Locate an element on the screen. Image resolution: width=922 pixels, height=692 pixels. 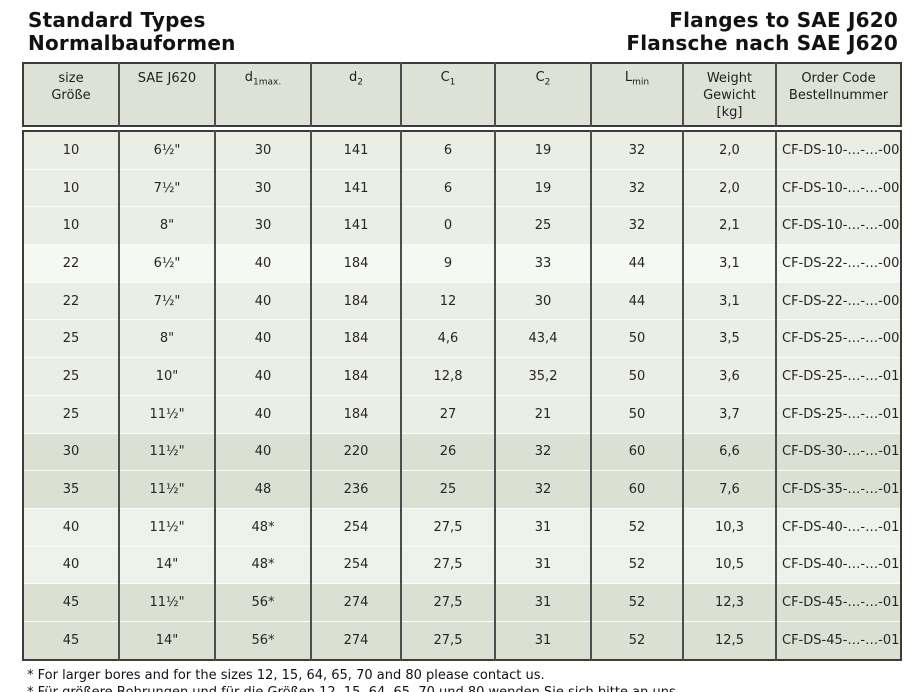
table-row: 10 6½" 30 141 6 19 32 2,0 CF-DS-10-…-…-006 is located at coordinates (462, 150).